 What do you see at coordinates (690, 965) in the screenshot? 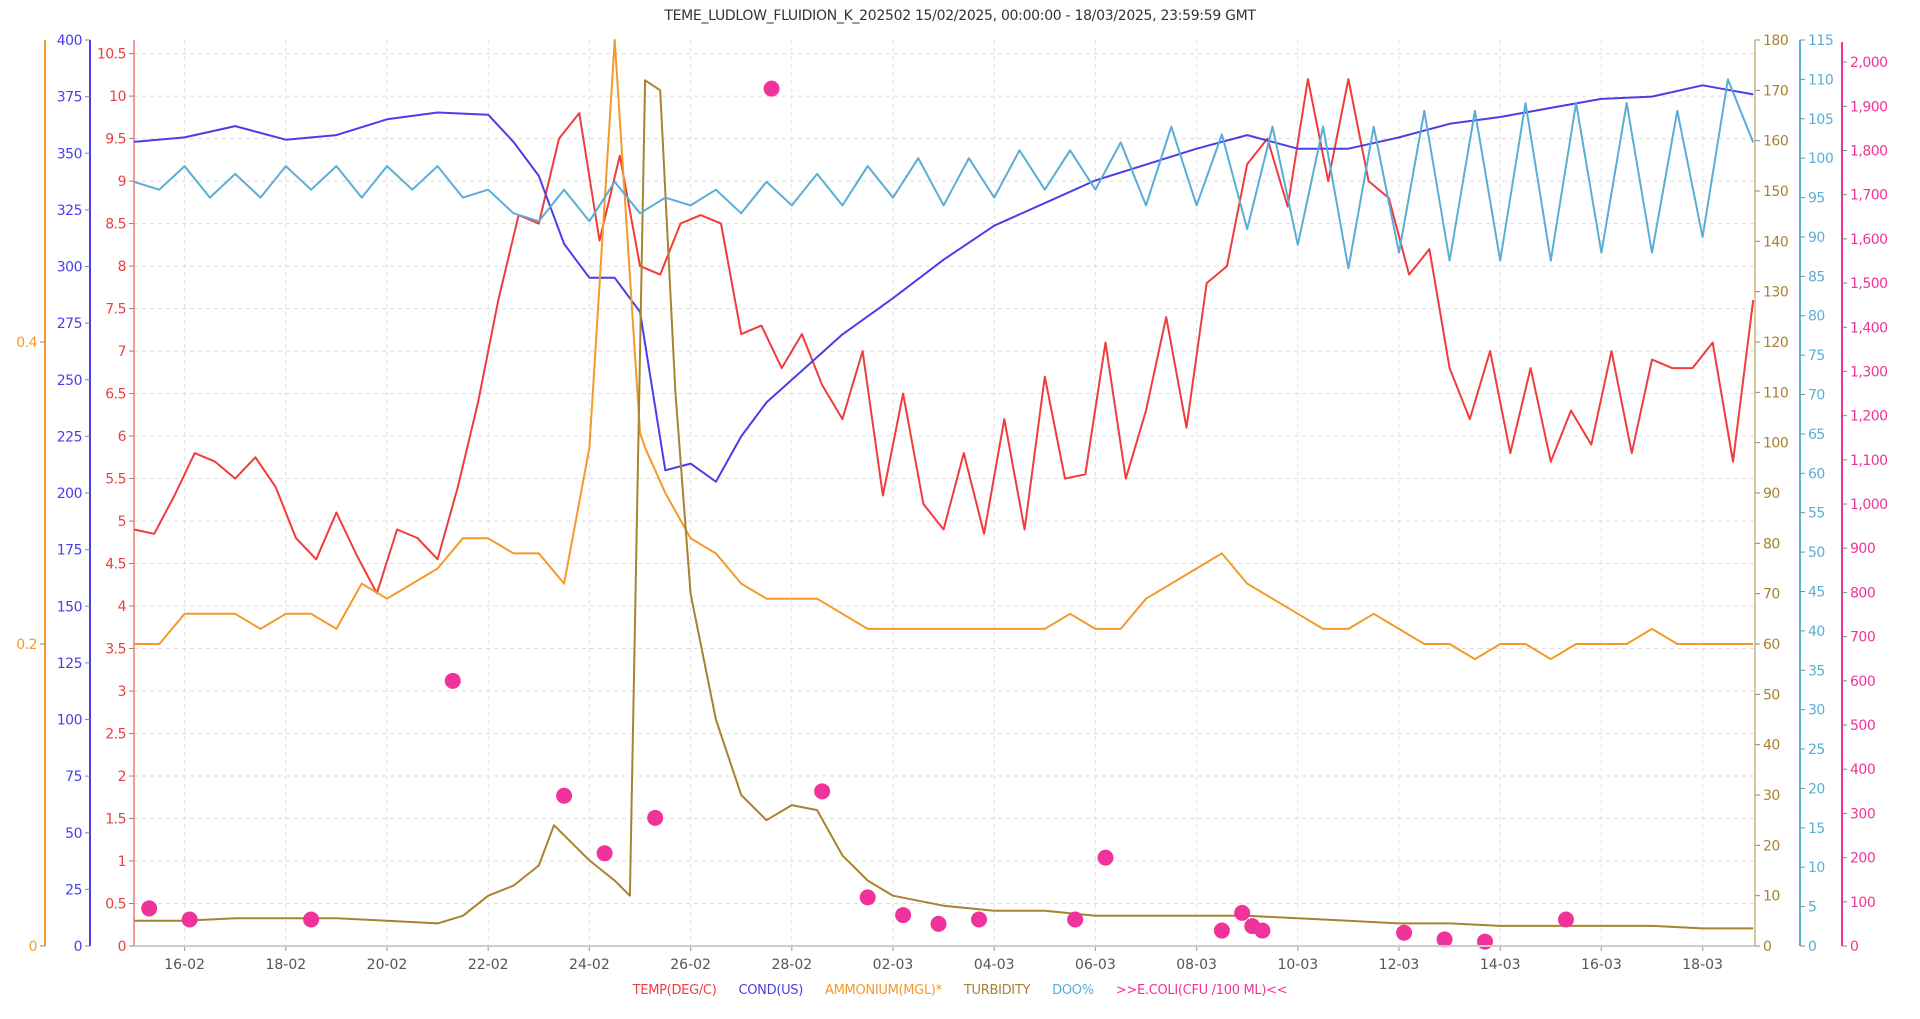
I see `x-tick-label: 26-02` at bounding box center [690, 965].